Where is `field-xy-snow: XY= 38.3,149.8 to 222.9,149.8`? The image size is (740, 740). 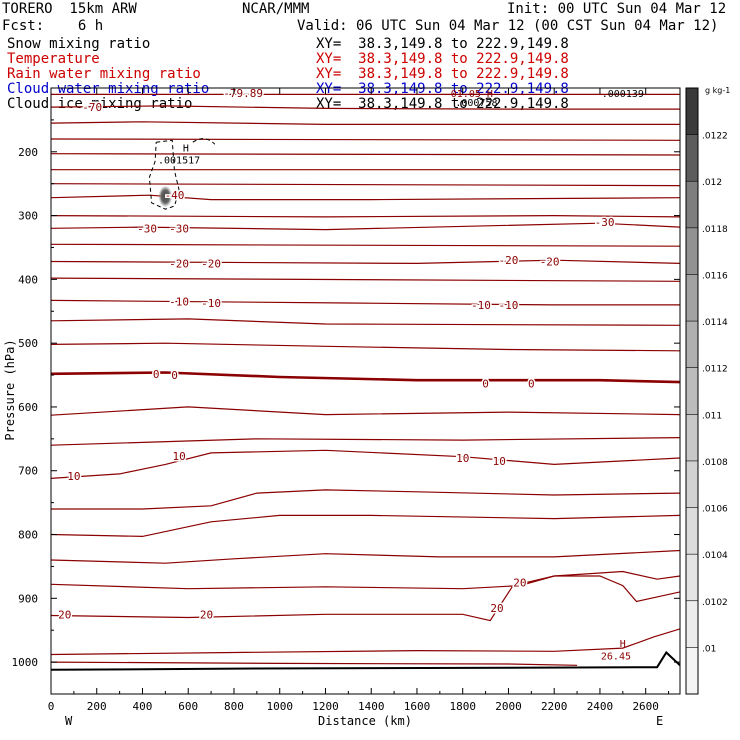 field-xy-snow: XY= 38.3,149.8 to 222.9,149.8 is located at coordinates (442, 44).